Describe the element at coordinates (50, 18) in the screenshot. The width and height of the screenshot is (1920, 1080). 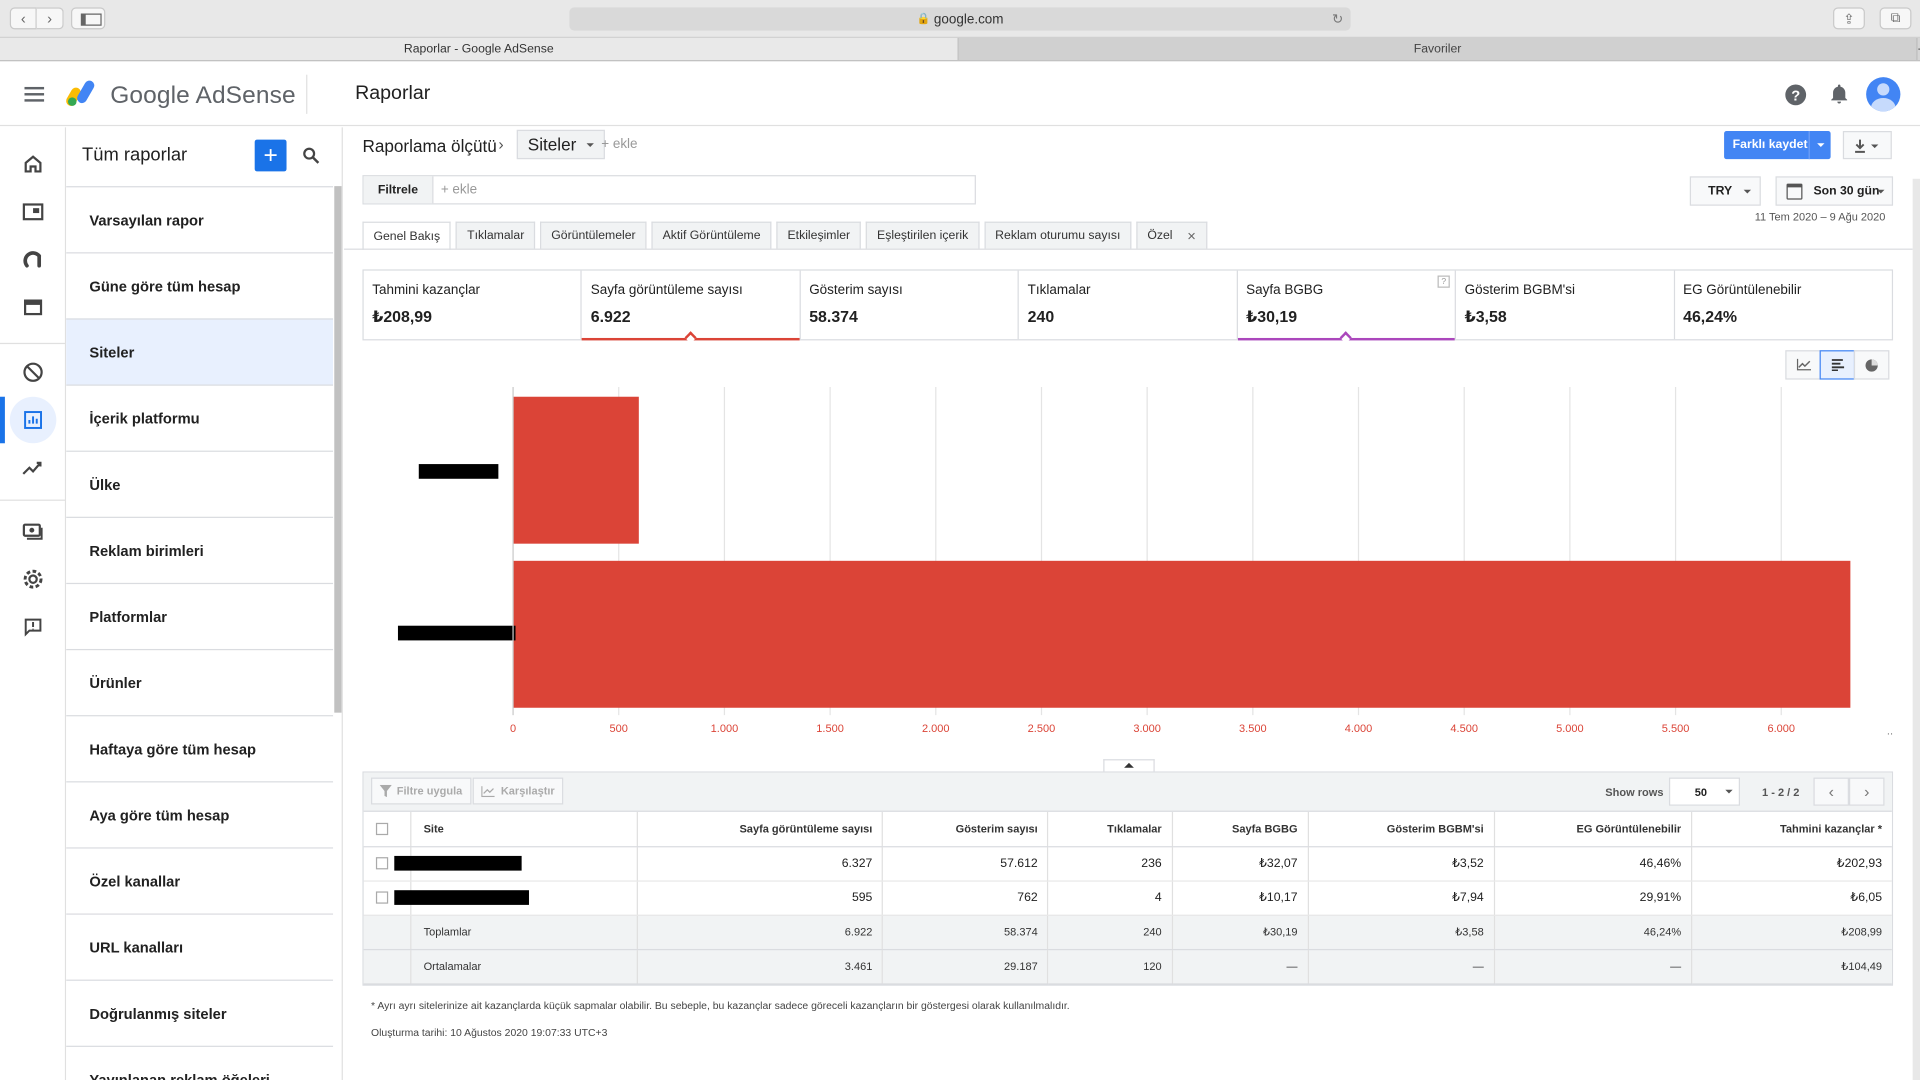
I see `forward-icon: ›` at that location.